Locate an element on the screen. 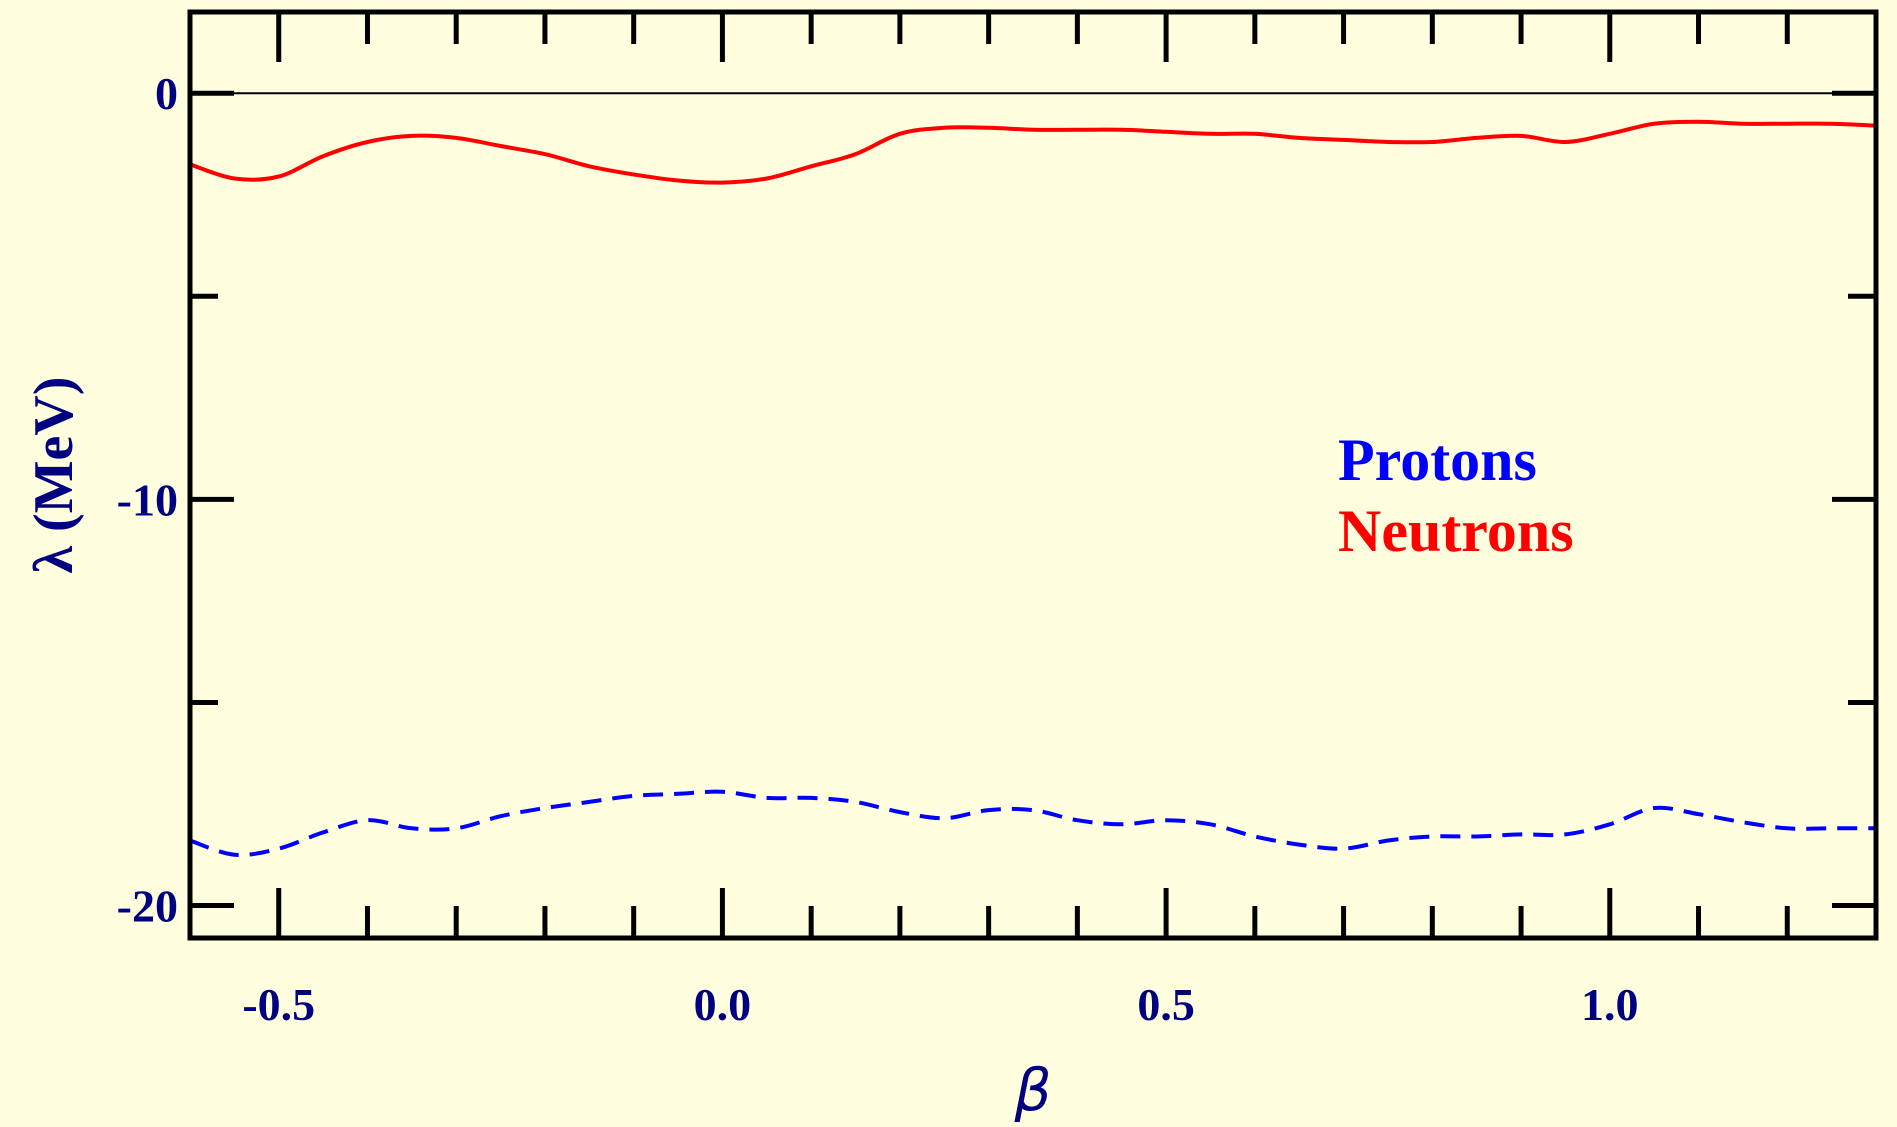  legend-neutrons: Neutrons is located at coordinates (1456, 531).